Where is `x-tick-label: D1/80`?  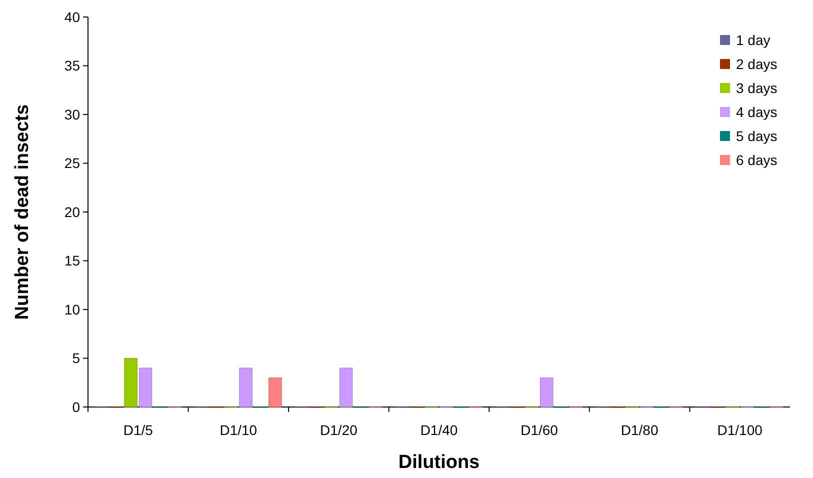 x-tick-label: D1/80 is located at coordinates (639, 430).